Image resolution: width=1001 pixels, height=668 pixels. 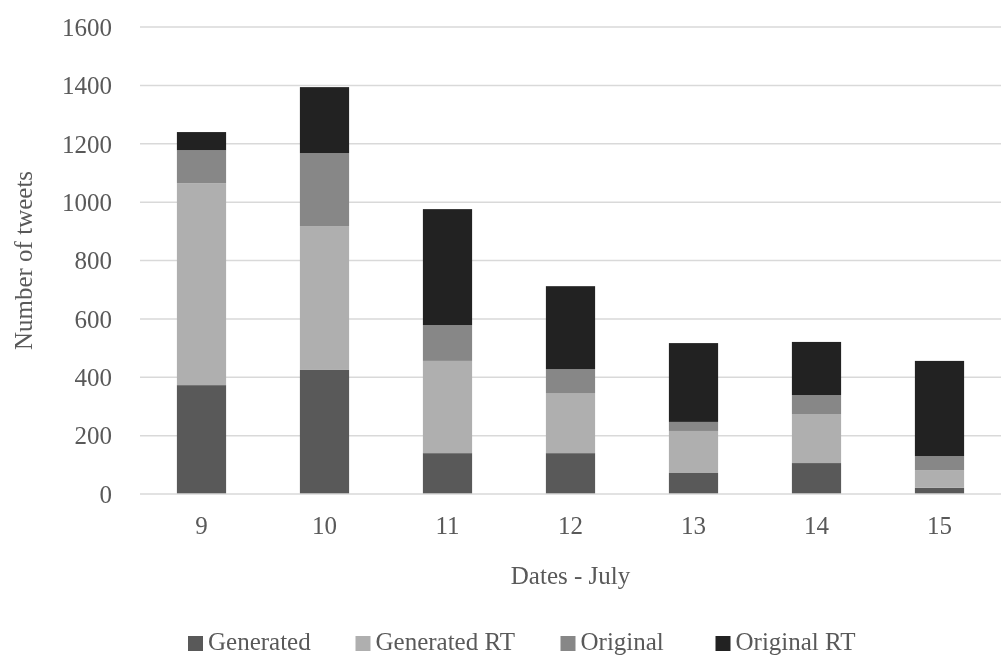 What do you see at coordinates (445, 641) in the screenshot?
I see `legend-label: Generated RT` at bounding box center [445, 641].